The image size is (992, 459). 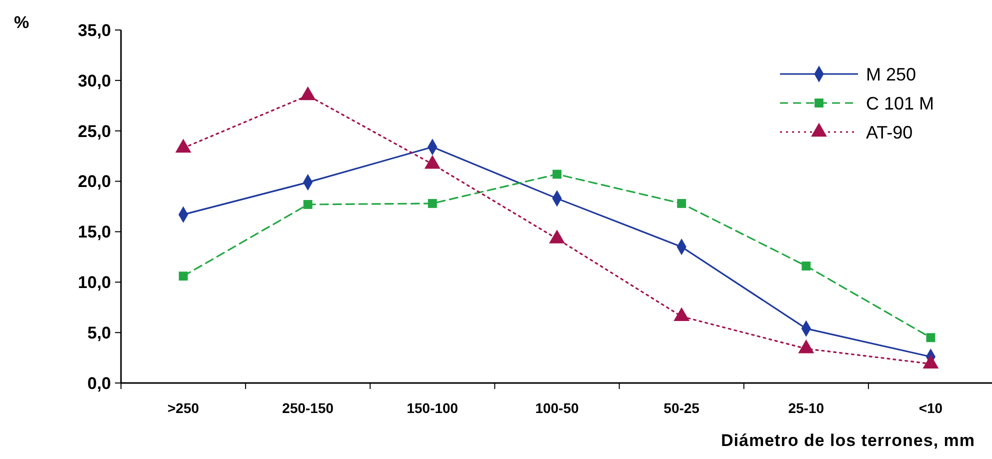 What do you see at coordinates (682, 408) in the screenshot?
I see `x-tick-label: 50-25` at bounding box center [682, 408].